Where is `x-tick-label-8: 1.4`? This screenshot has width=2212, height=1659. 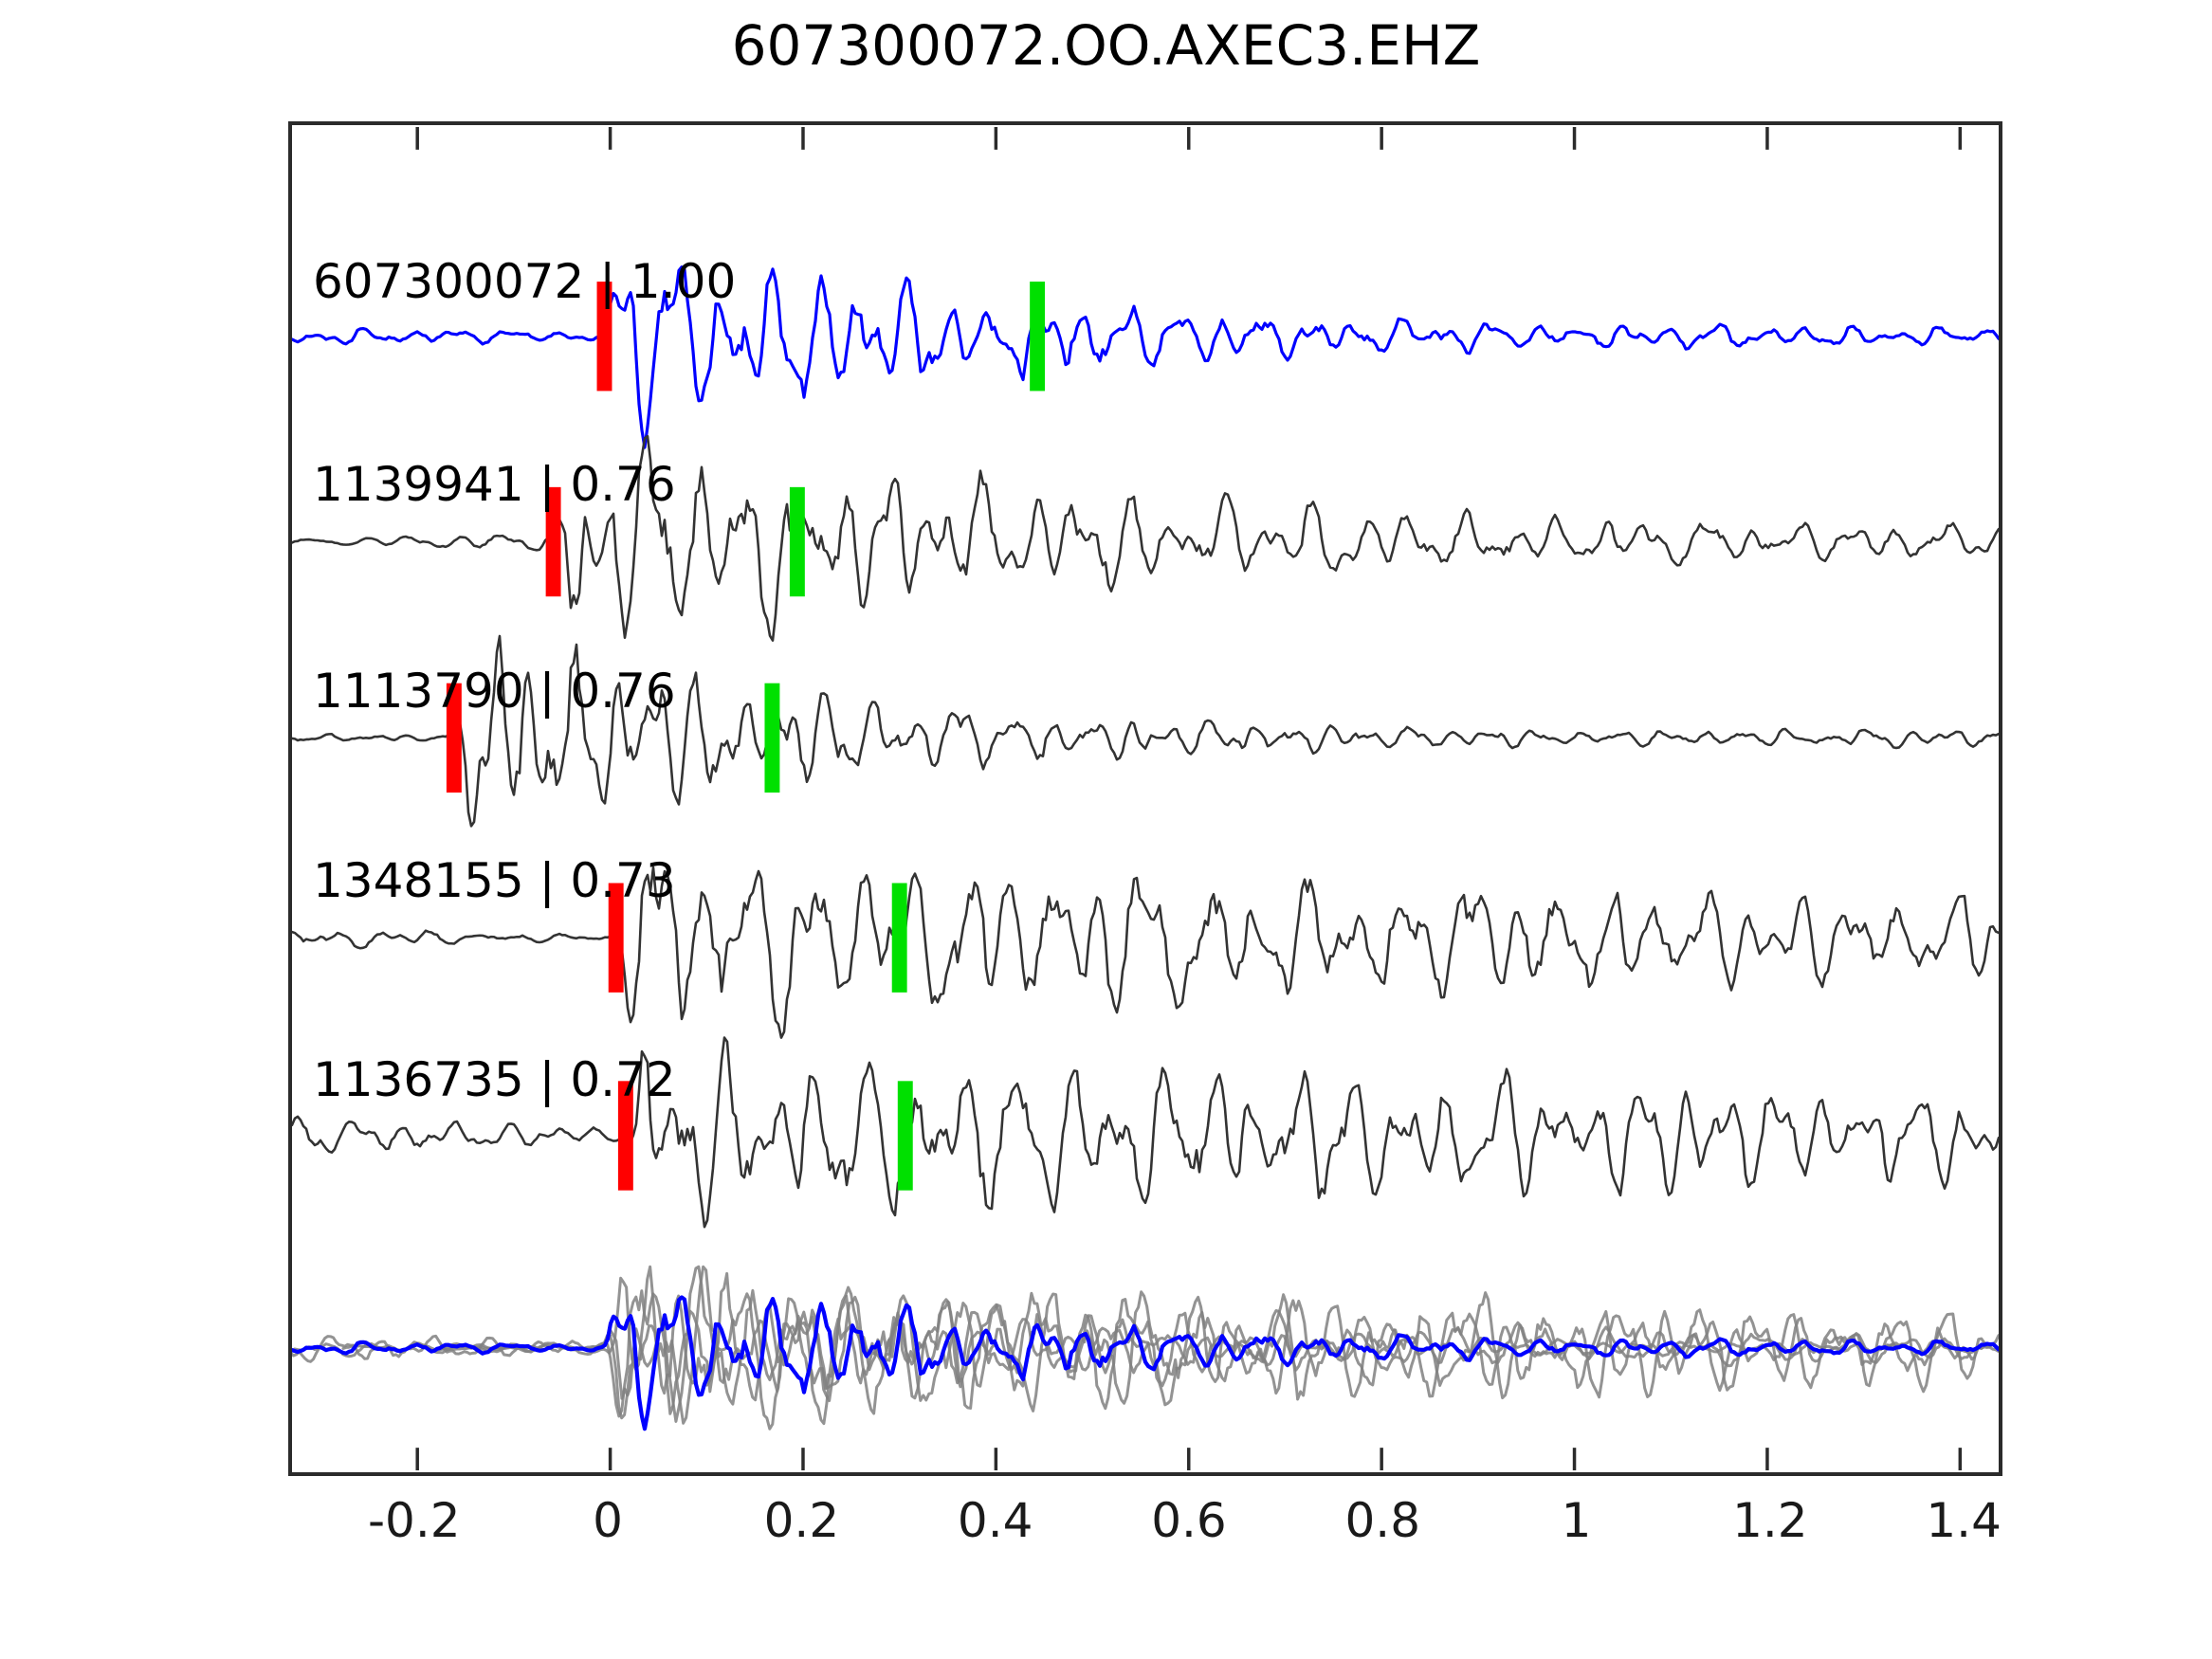
x-tick-label-8: 1.4 is located at coordinates (1964, 1520).